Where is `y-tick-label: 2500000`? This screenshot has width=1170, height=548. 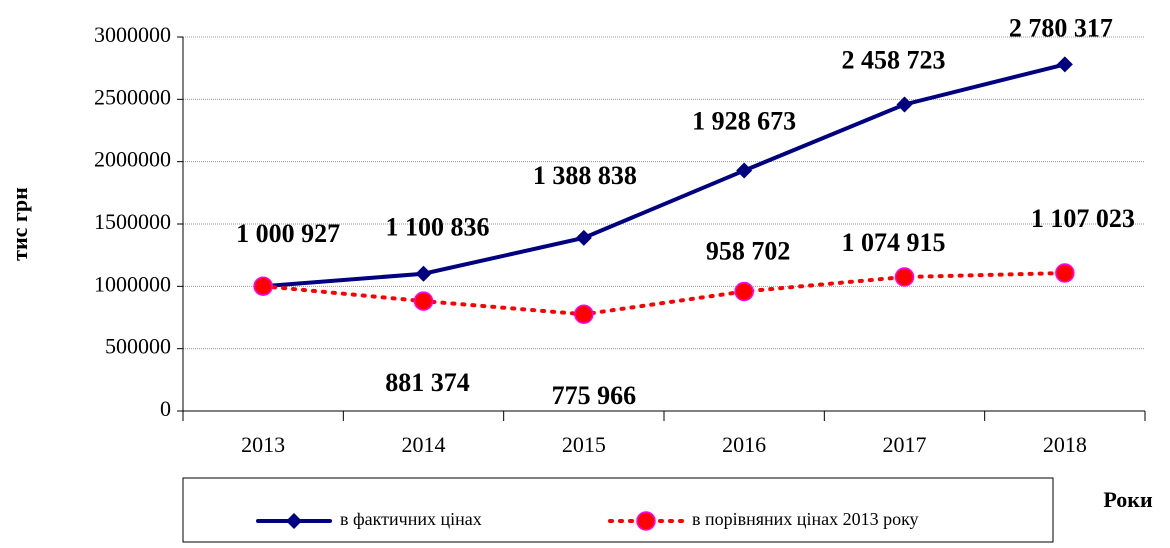 y-tick-label: 2500000 is located at coordinates (132, 96).